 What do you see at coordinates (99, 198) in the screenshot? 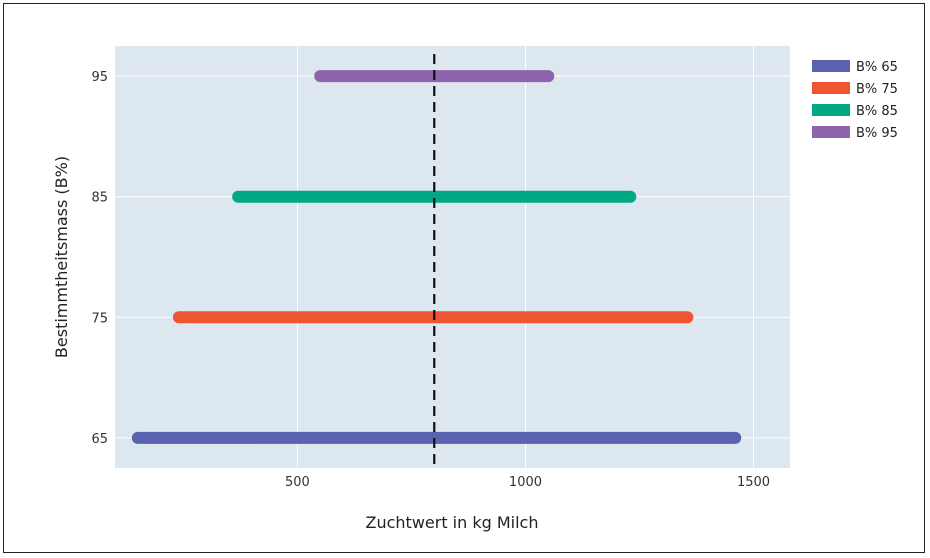
I see `y-tick-label: 85` at bounding box center [99, 198].